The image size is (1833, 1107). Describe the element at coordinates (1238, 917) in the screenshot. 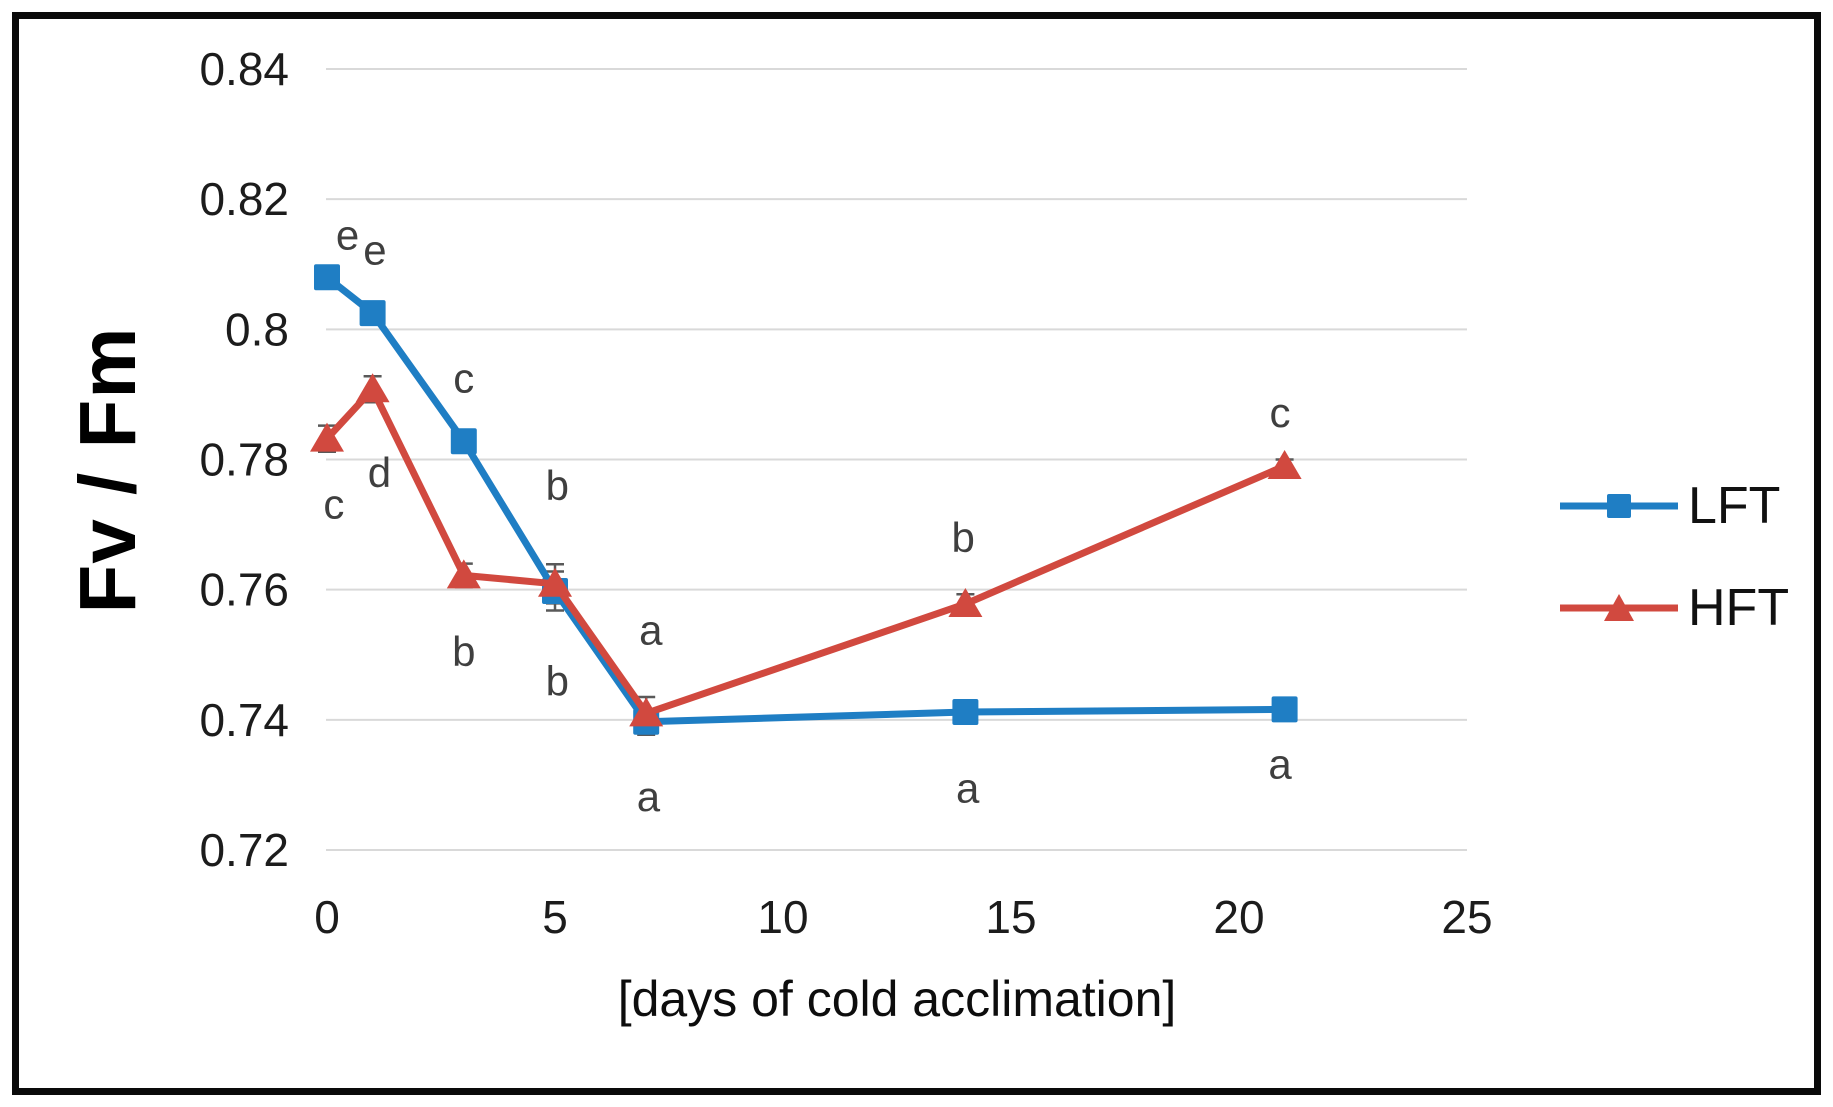

I see `x-tick-label: 20` at that location.